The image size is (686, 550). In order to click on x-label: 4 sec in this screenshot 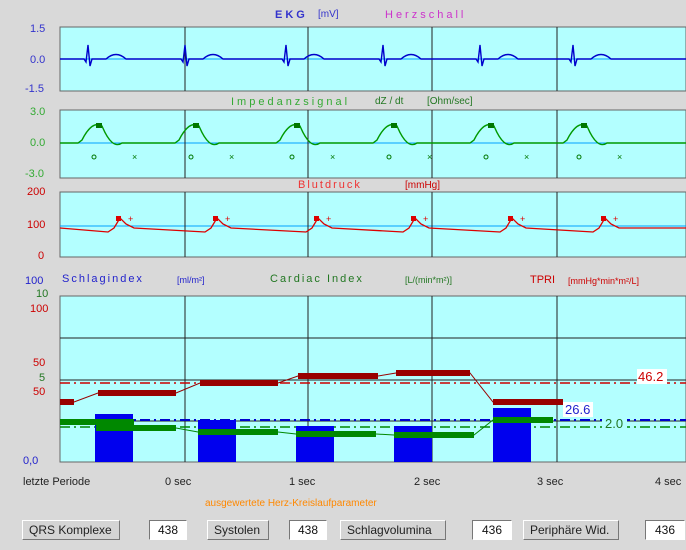, I will do `click(668, 482)`.